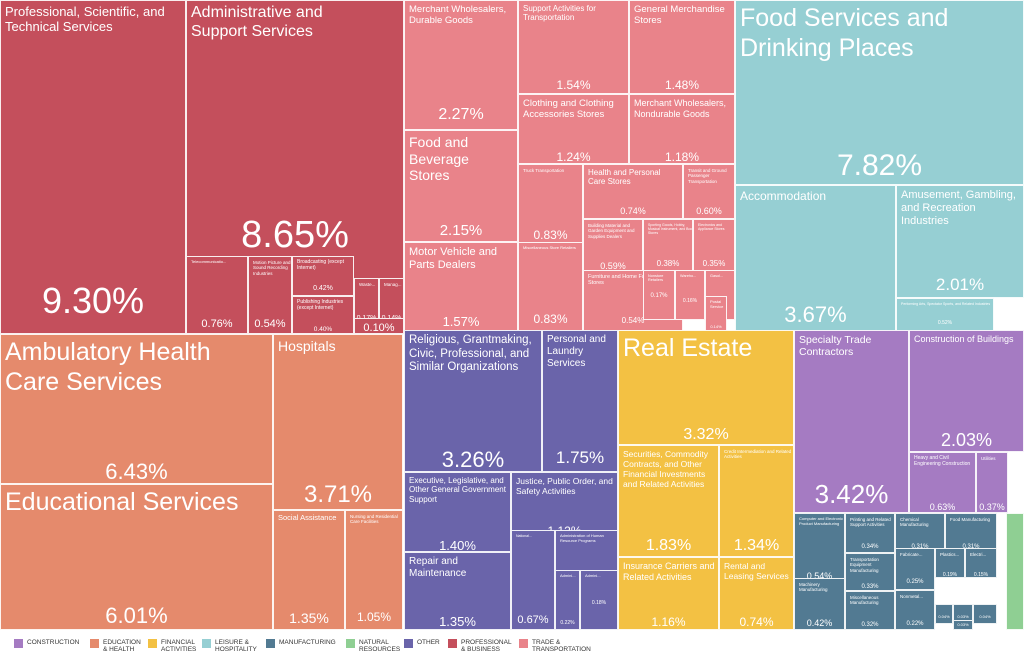 This screenshot has width=1024, height=663. What do you see at coordinates (960, 284) in the screenshot?
I see `treemap-cell-value: 2.01%` at bounding box center [960, 284].